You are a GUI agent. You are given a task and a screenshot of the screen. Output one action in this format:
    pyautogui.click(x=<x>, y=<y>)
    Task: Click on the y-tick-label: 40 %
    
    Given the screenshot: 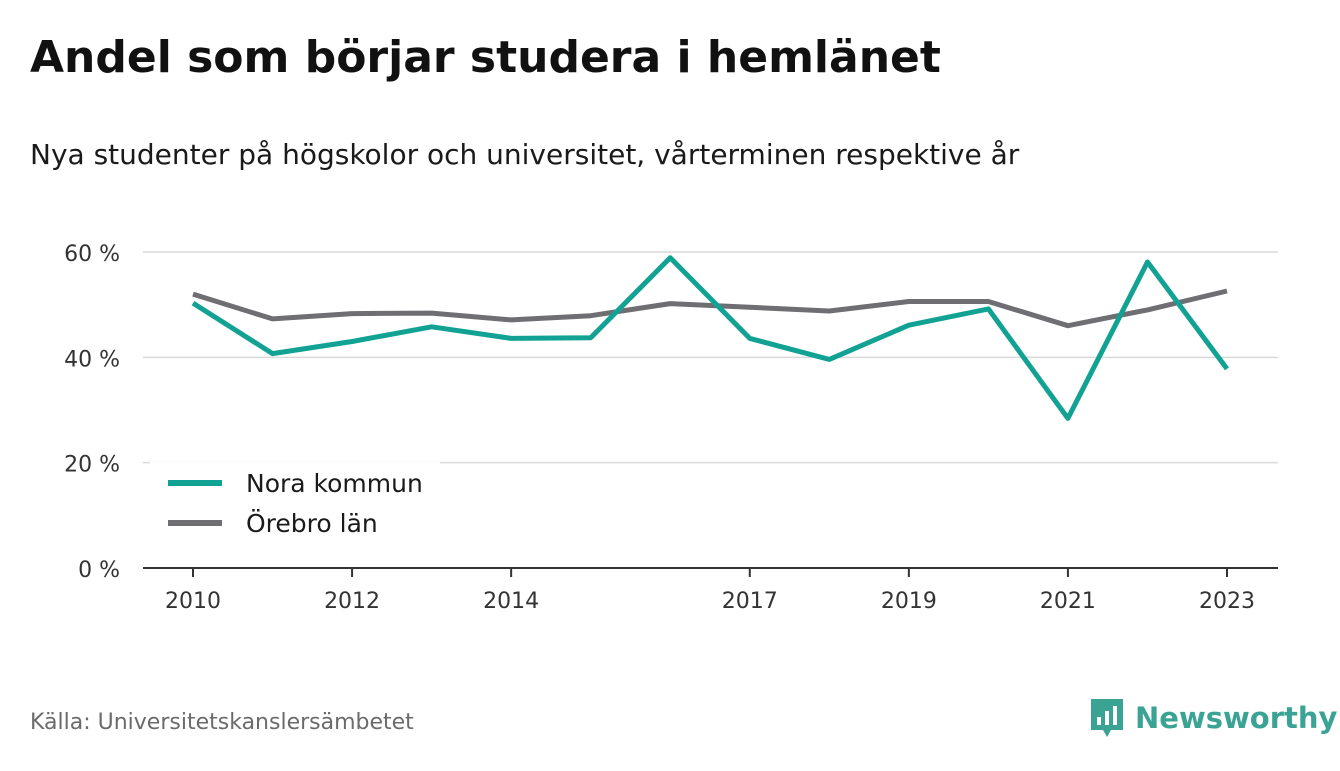 What is the action you would take?
    pyautogui.click(x=92, y=359)
    